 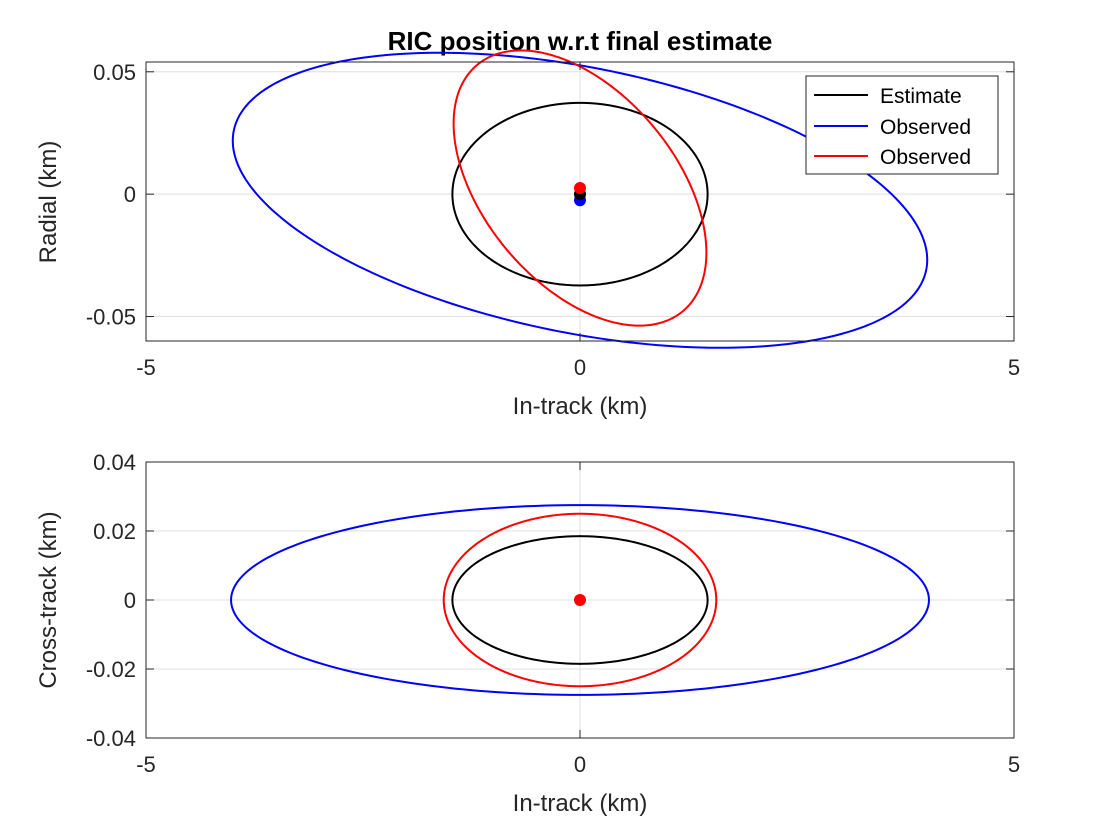 I want to click on cross-track-ylabel: Cross-track (km), so click(x=48, y=599).